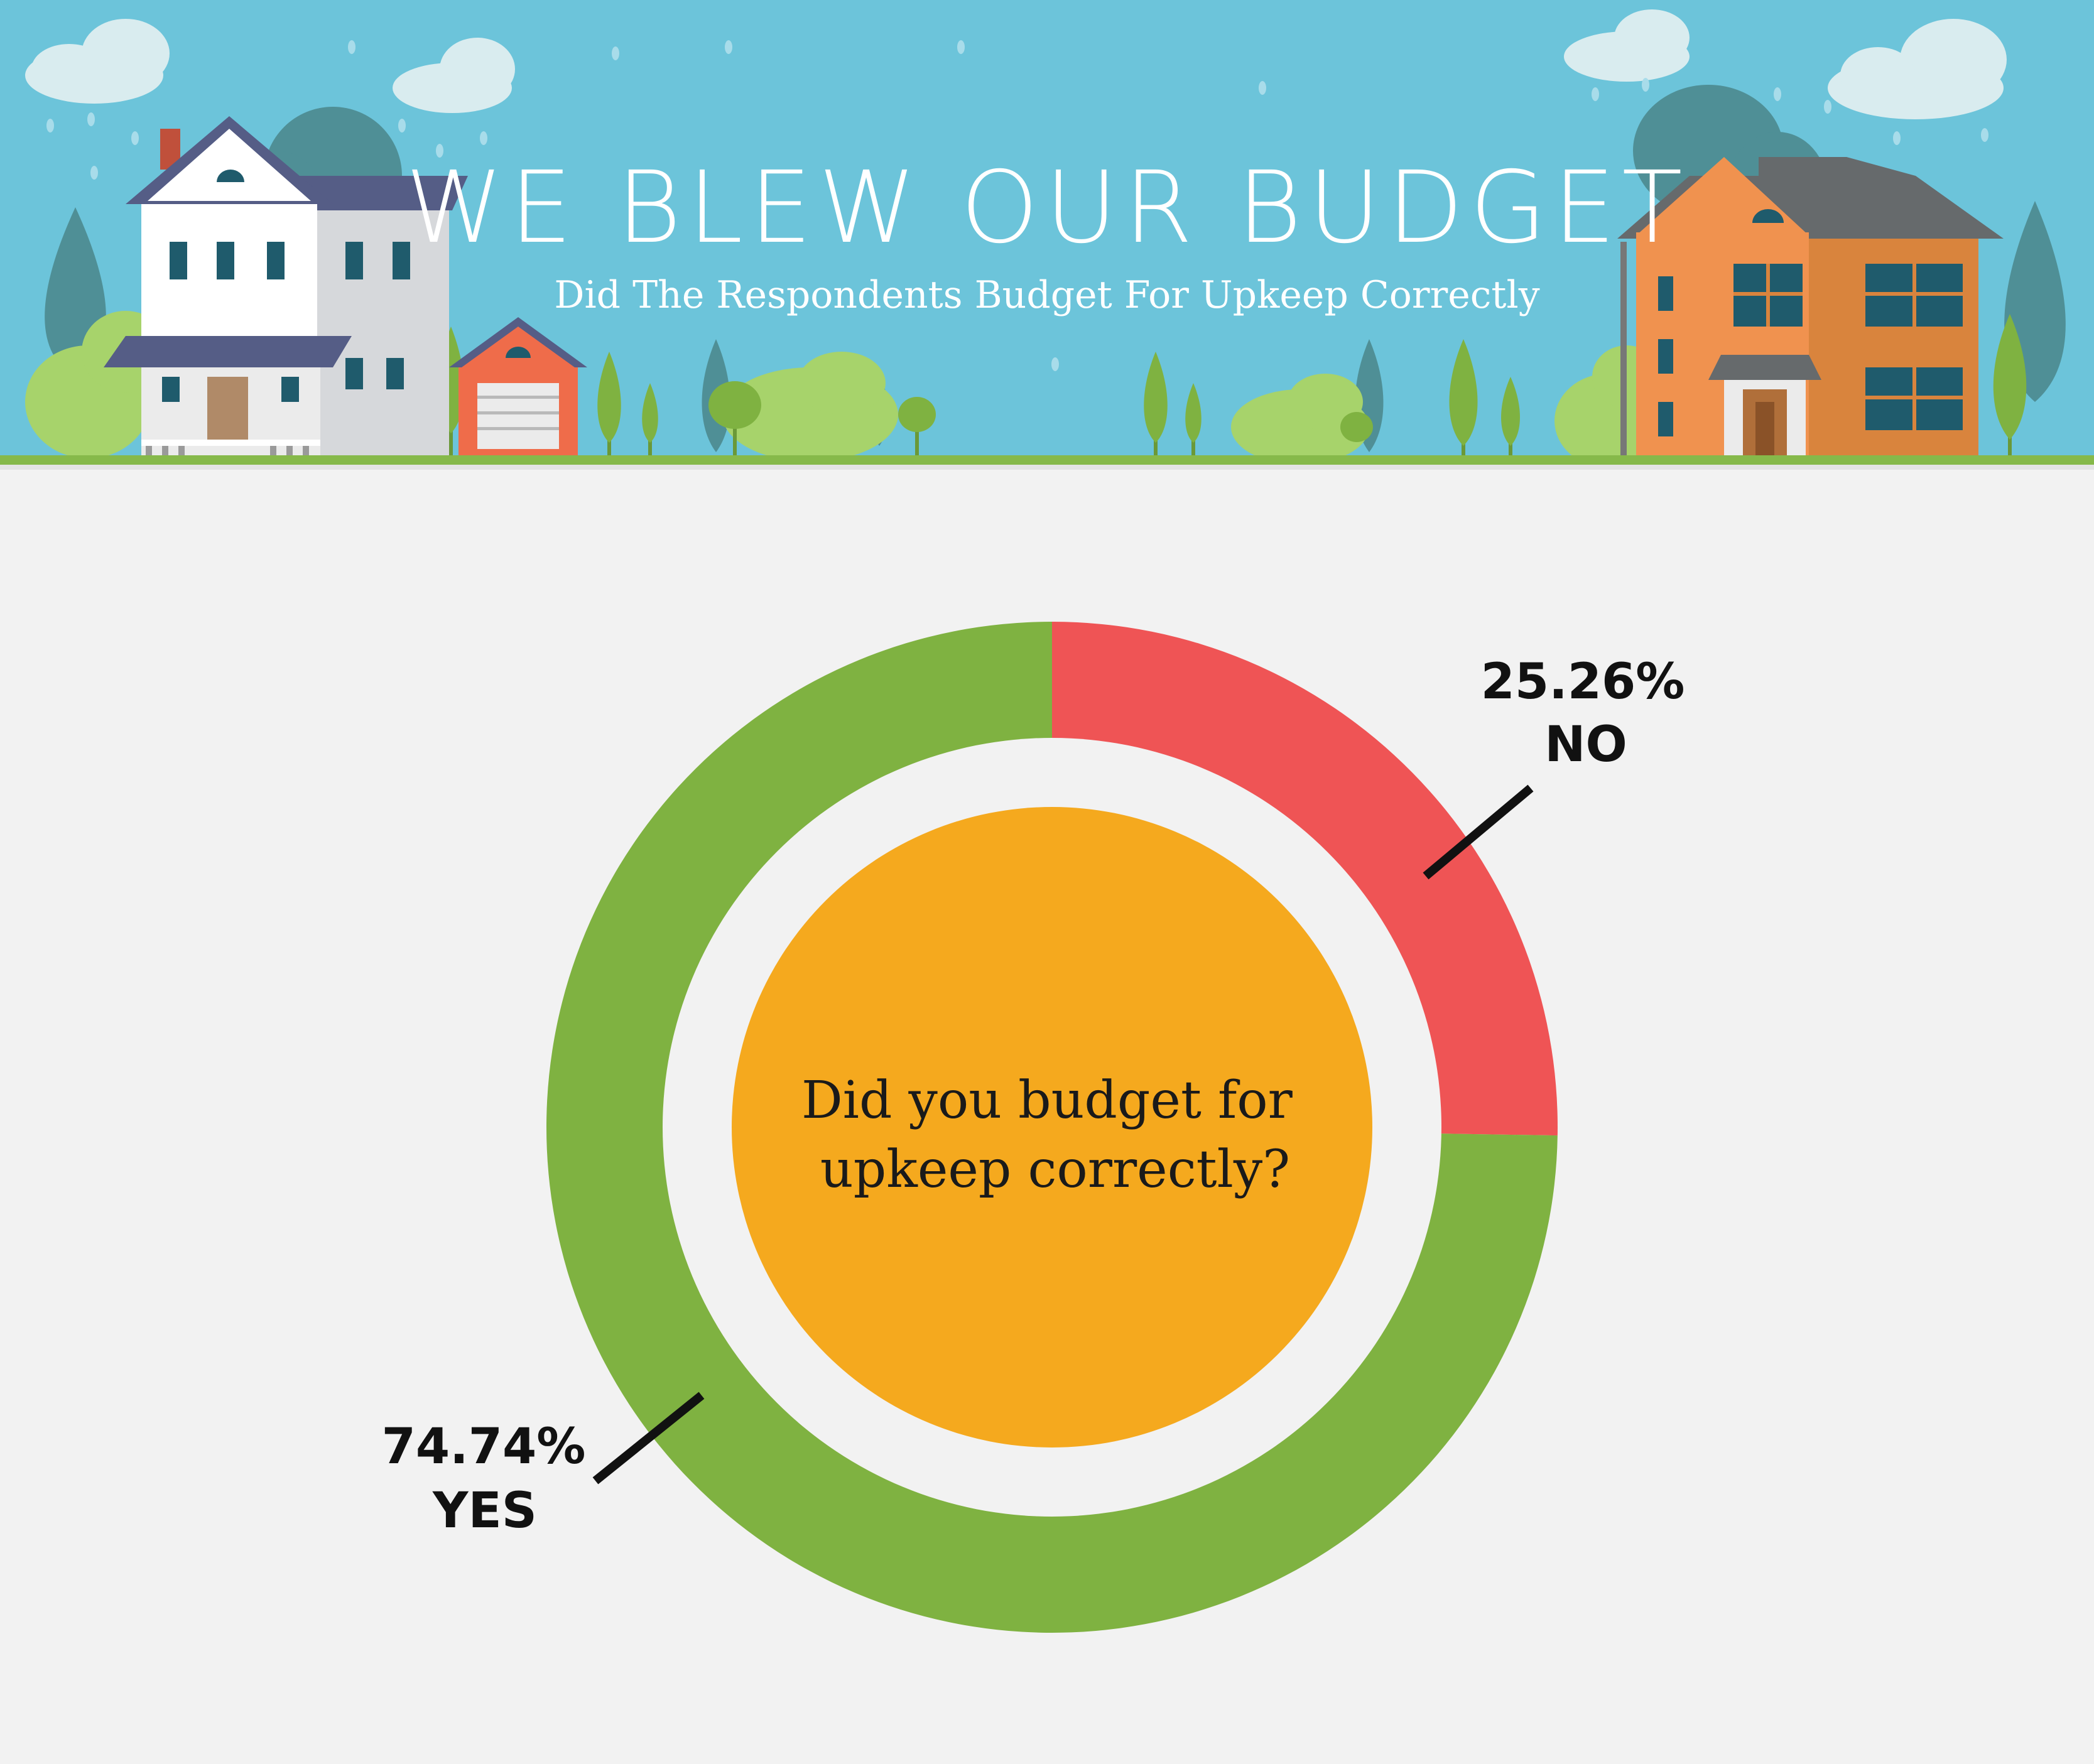 This screenshot has width=2094, height=1764. What do you see at coordinates (1047, 208) in the screenshot?
I see `page-title: WE BLEW OUR BUDGET` at bounding box center [1047, 208].